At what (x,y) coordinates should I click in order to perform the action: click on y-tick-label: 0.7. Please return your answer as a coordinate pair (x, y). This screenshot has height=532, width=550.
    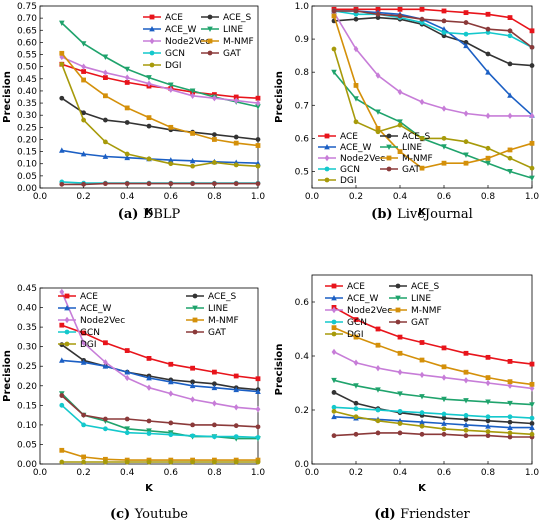
    Looking at the image, I should click on (302, 106).